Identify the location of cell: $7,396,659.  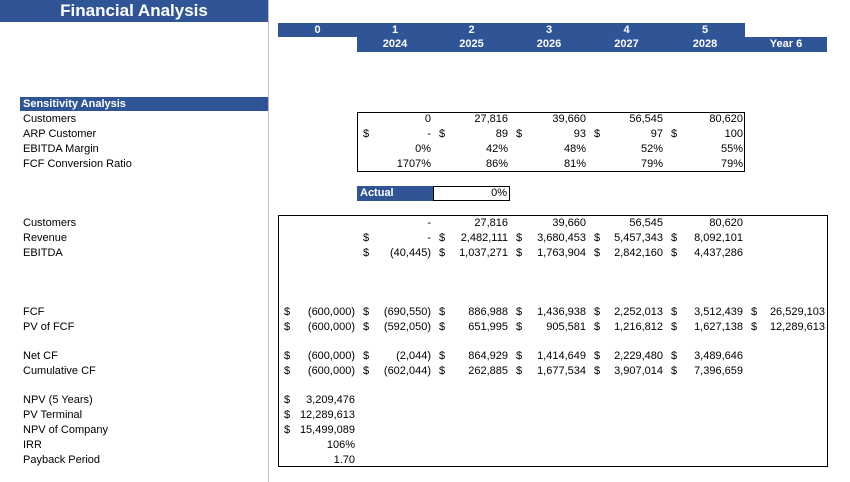
(705, 371).